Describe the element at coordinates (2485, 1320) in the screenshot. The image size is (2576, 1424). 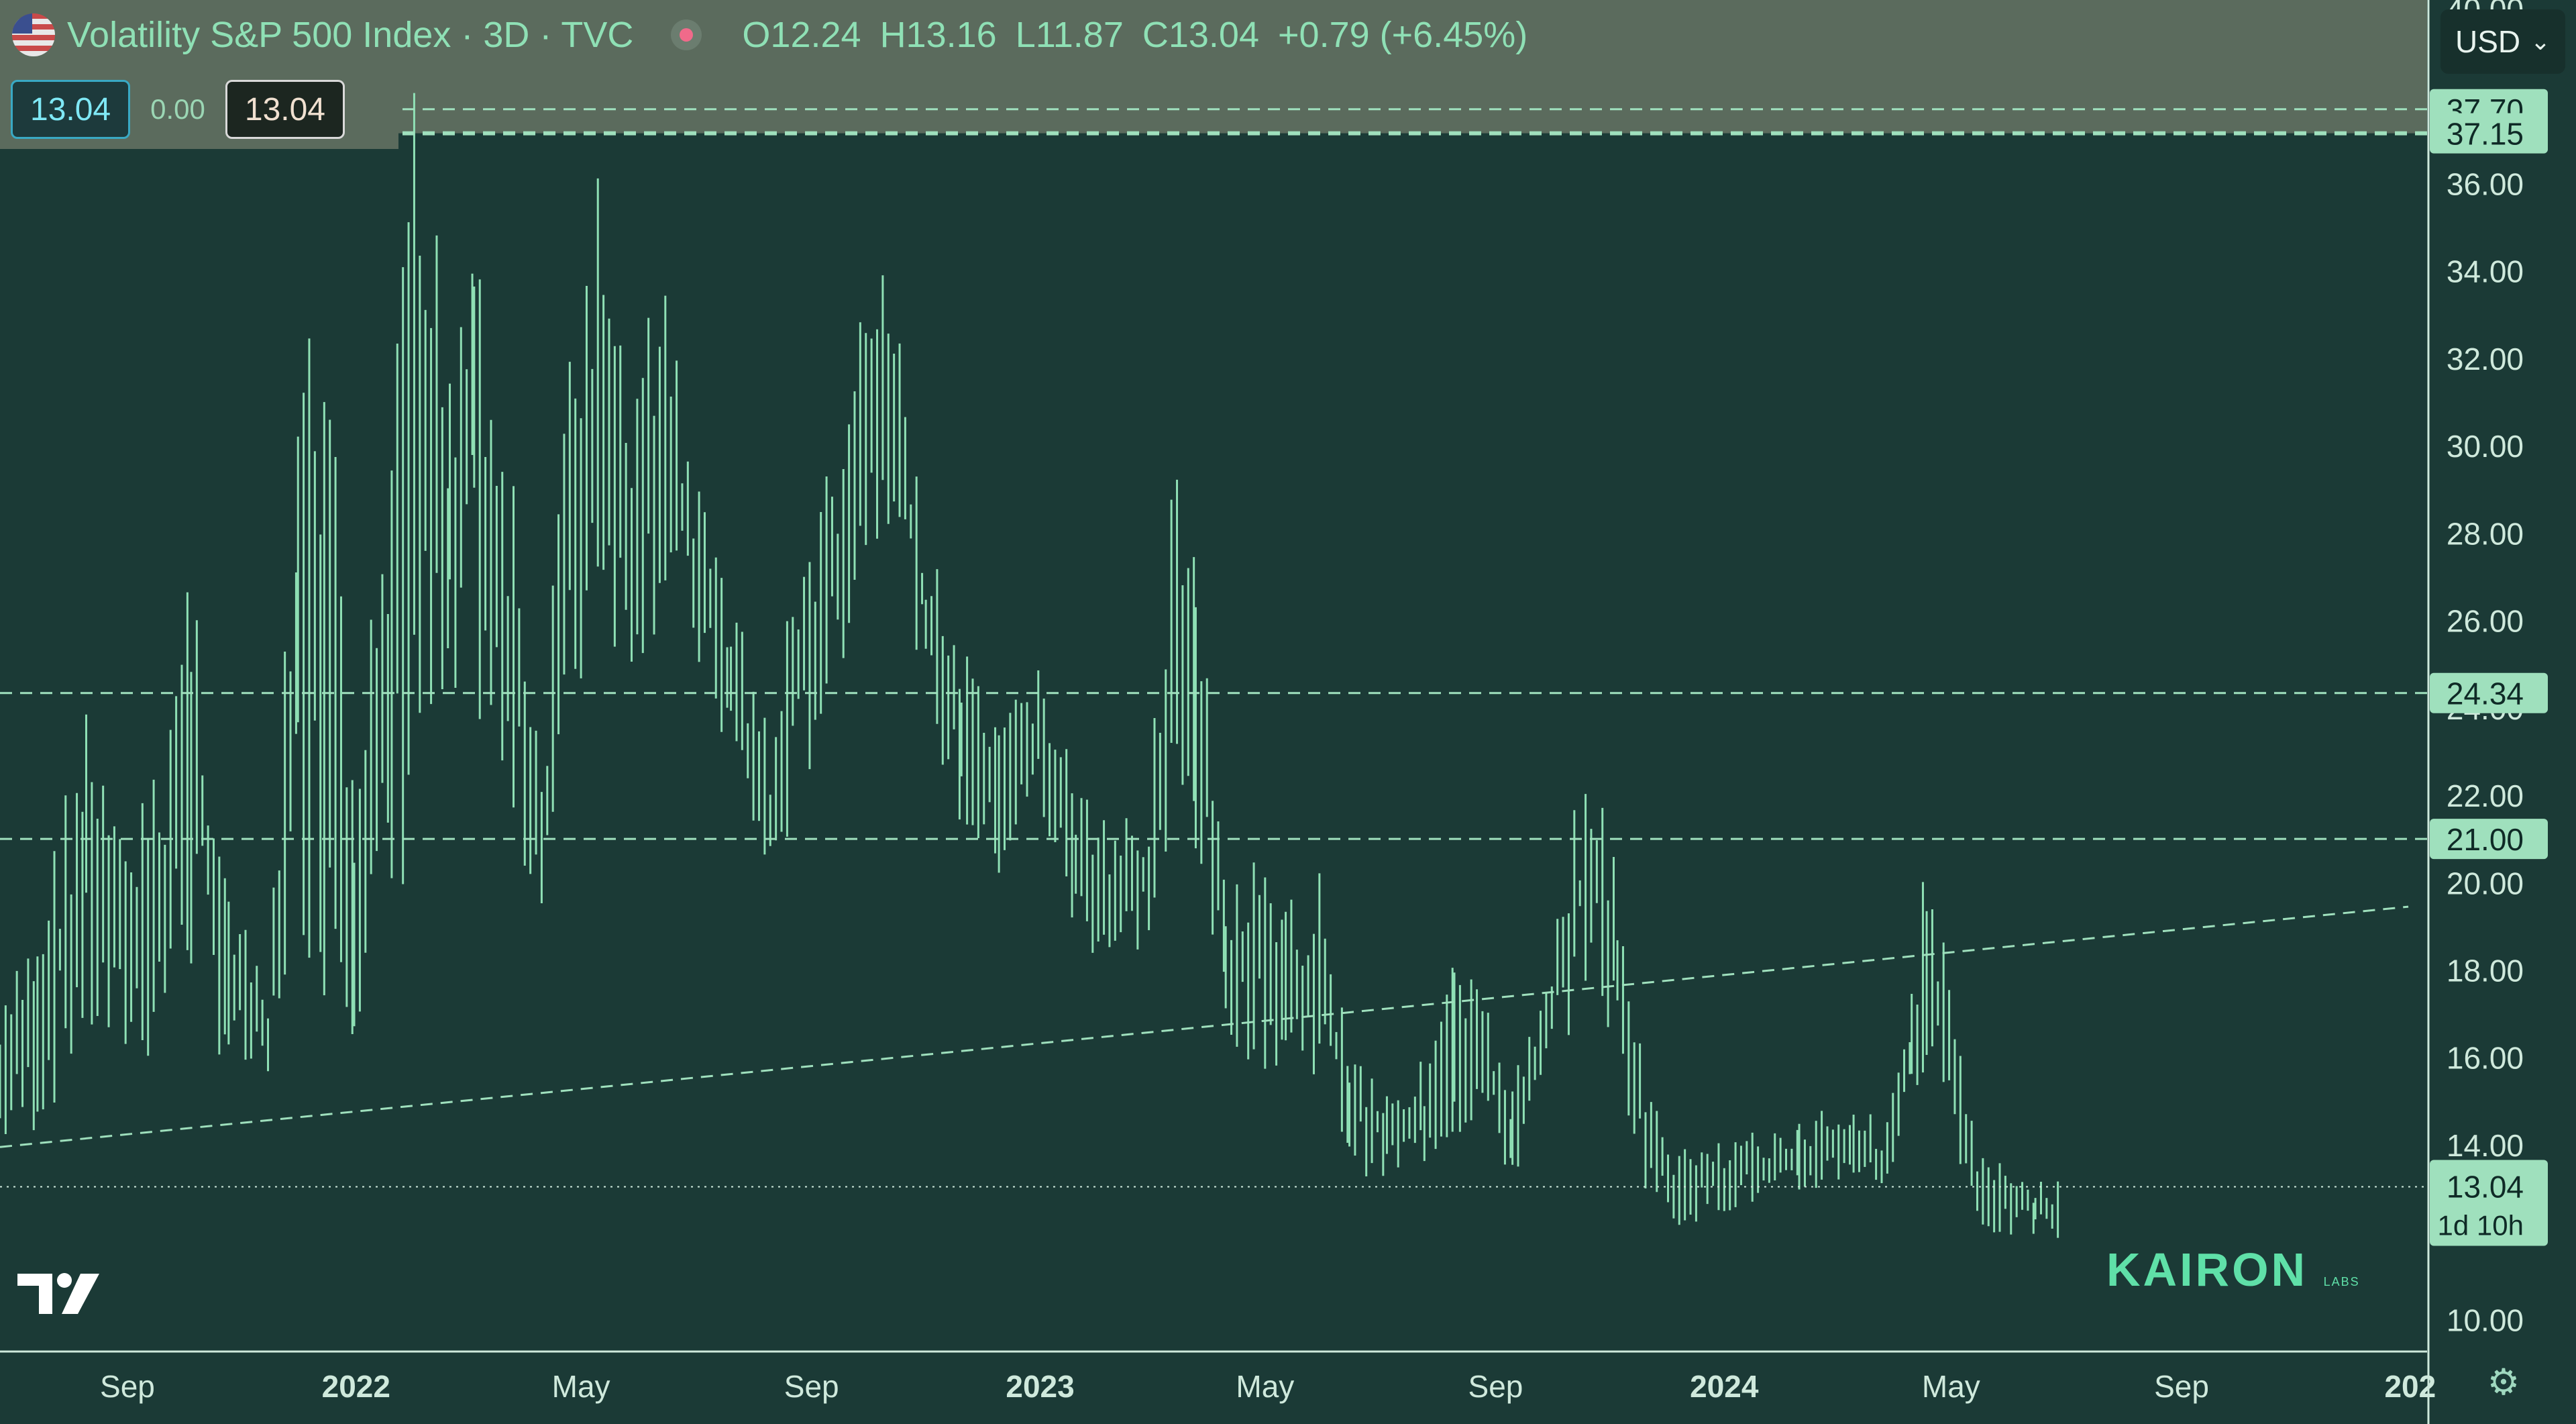
I see `y-tick-label: 10.00` at that location.